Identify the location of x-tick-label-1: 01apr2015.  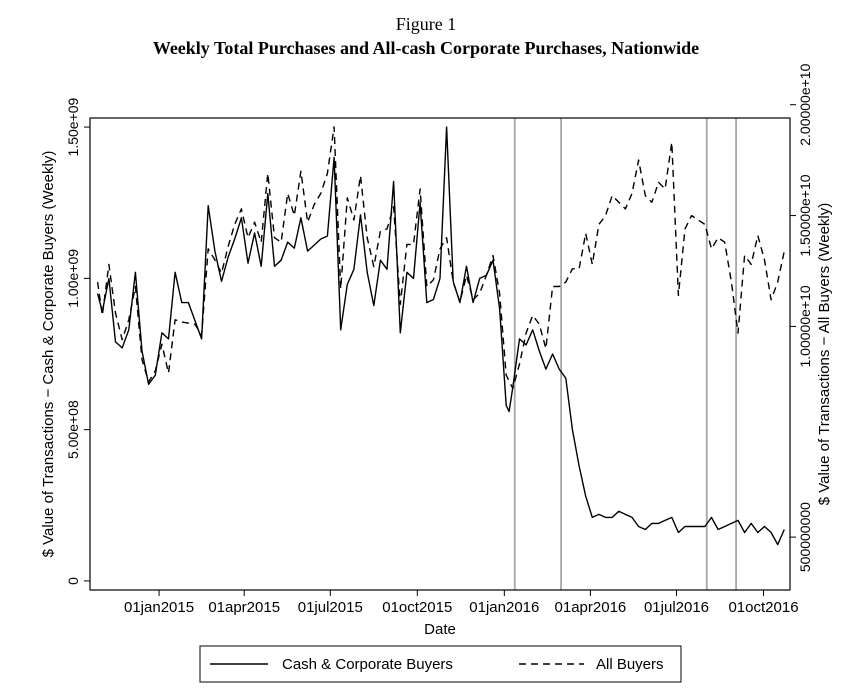
(244, 607).